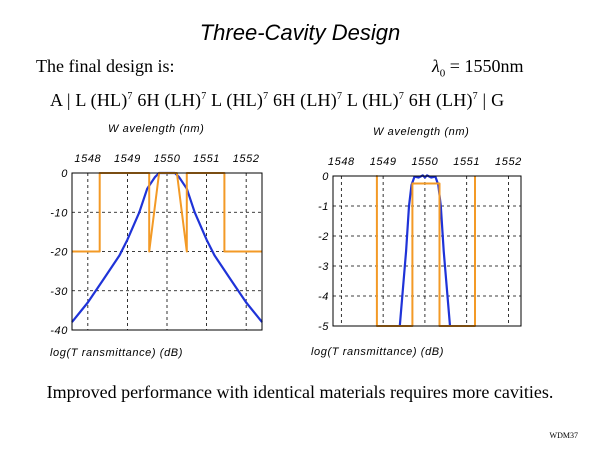 The height and width of the screenshot is (450, 600). I want to click on y-tick-label: -2, so click(323, 237).